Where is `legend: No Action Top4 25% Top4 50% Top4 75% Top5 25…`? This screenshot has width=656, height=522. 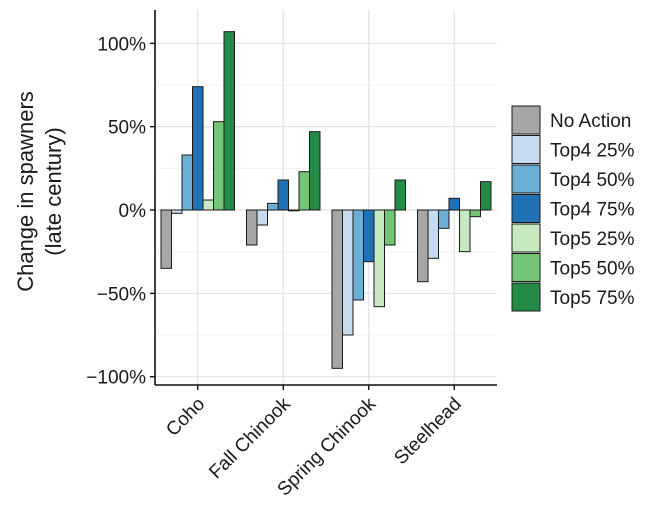
legend: No Action Top4 25% Top4 50% Top4 75% Top5 25… is located at coordinates (573, 208).